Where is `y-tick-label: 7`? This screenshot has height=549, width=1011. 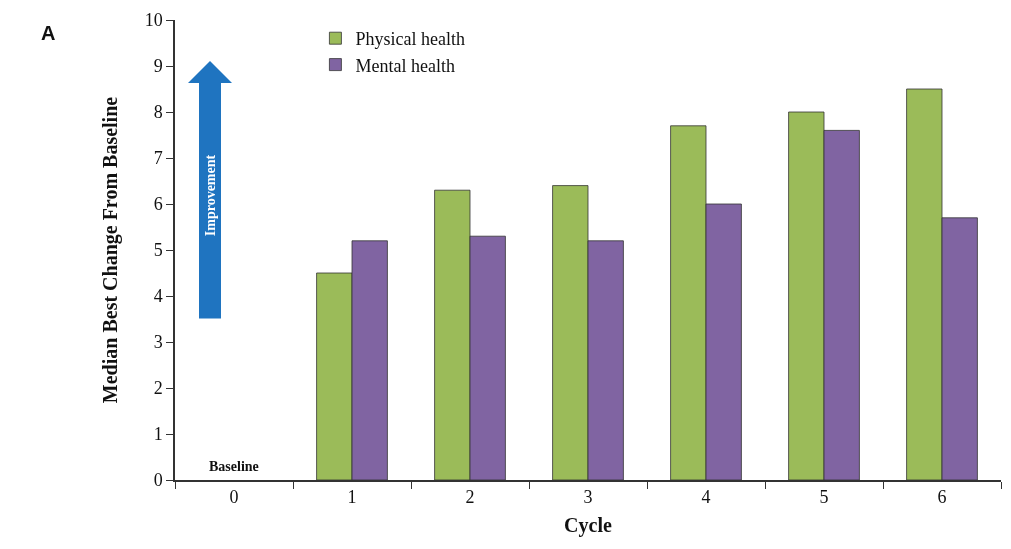
y-tick-label: 7 is located at coordinates (158, 158).